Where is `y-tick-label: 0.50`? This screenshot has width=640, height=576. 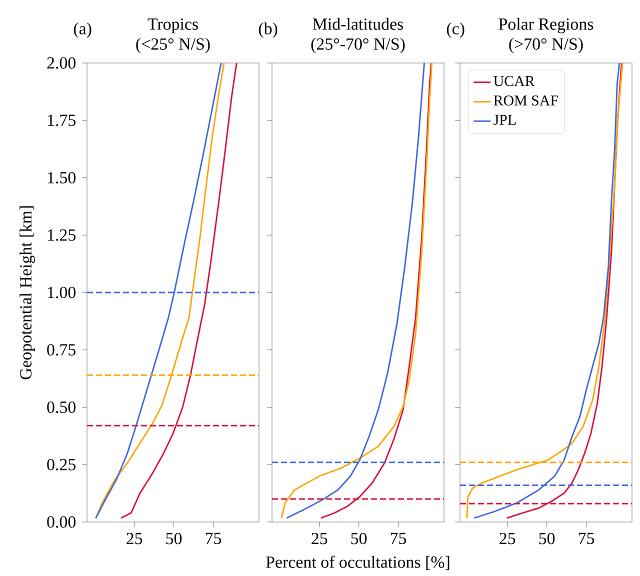 y-tick-label: 0.50 is located at coordinates (61, 408).